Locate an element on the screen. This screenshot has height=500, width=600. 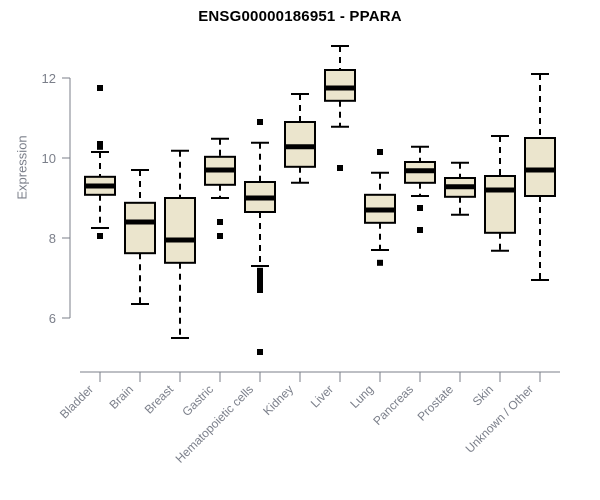
x-axis-tick-label: Pancreas is located at coordinates (393, 405).